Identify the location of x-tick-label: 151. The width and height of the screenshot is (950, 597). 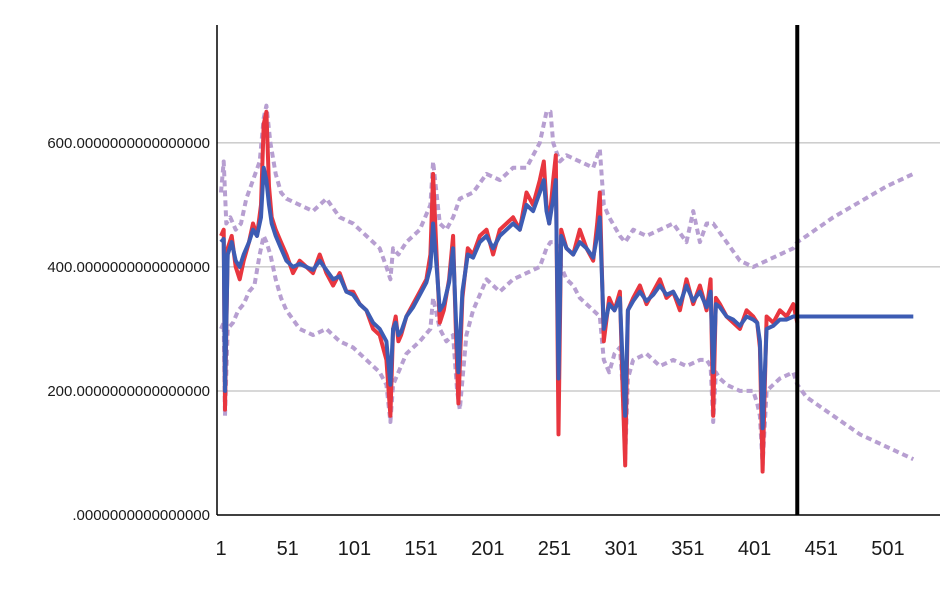
(420, 549).